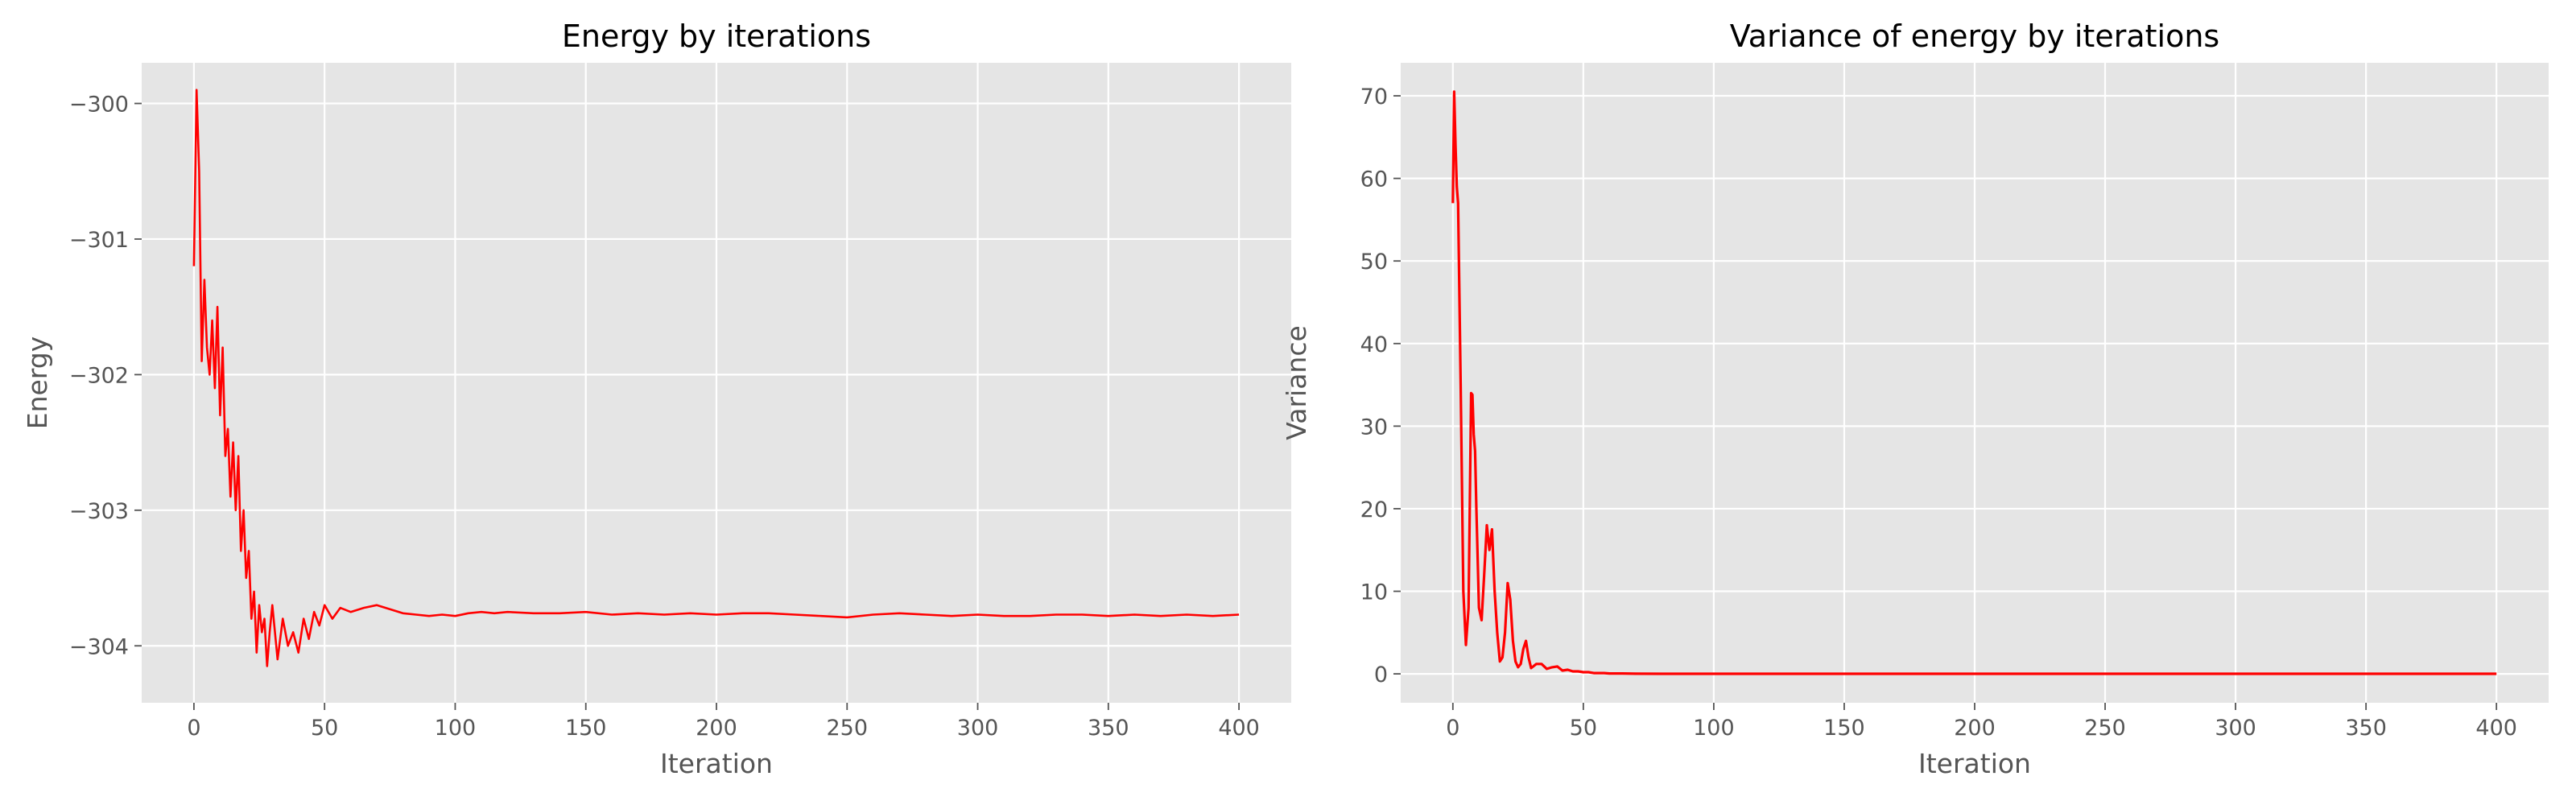  Describe the element at coordinates (1374, 509) in the screenshot. I see `y-tick-label: 20` at that location.